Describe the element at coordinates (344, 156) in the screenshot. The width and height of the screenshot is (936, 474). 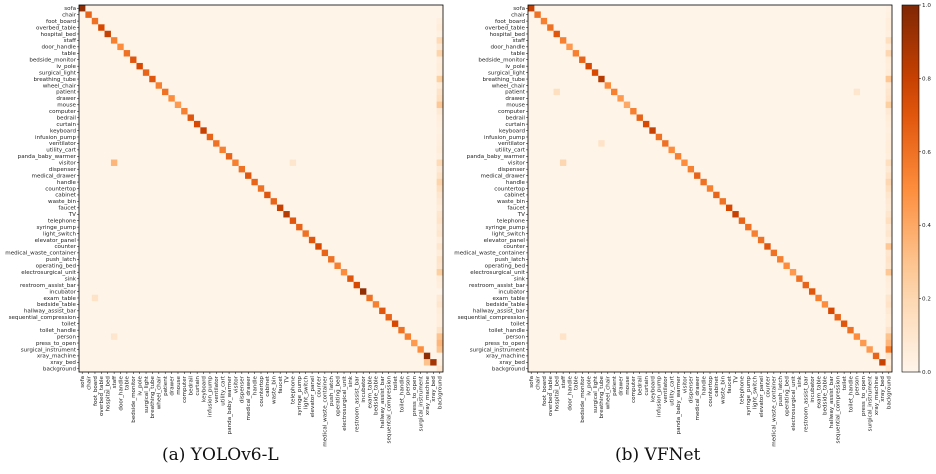
I see `cell-panda_baby_warmer-electrosurgical_unit` at that location.